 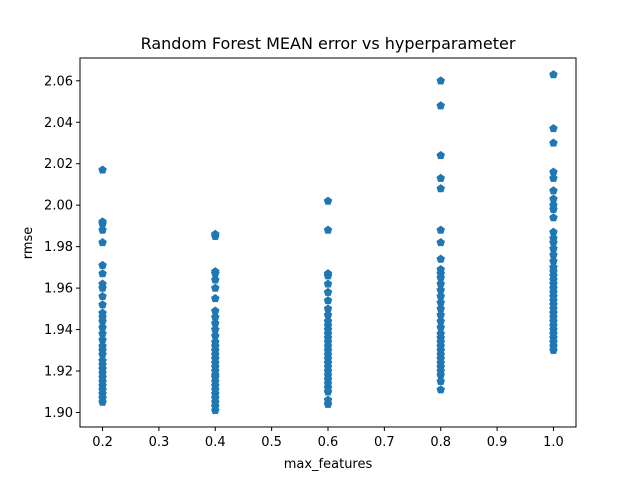 What do you see at coordinates (58, 330) in the screenshot?
I see `y-tick-label: 1.94` at bounding box center [58, 330].